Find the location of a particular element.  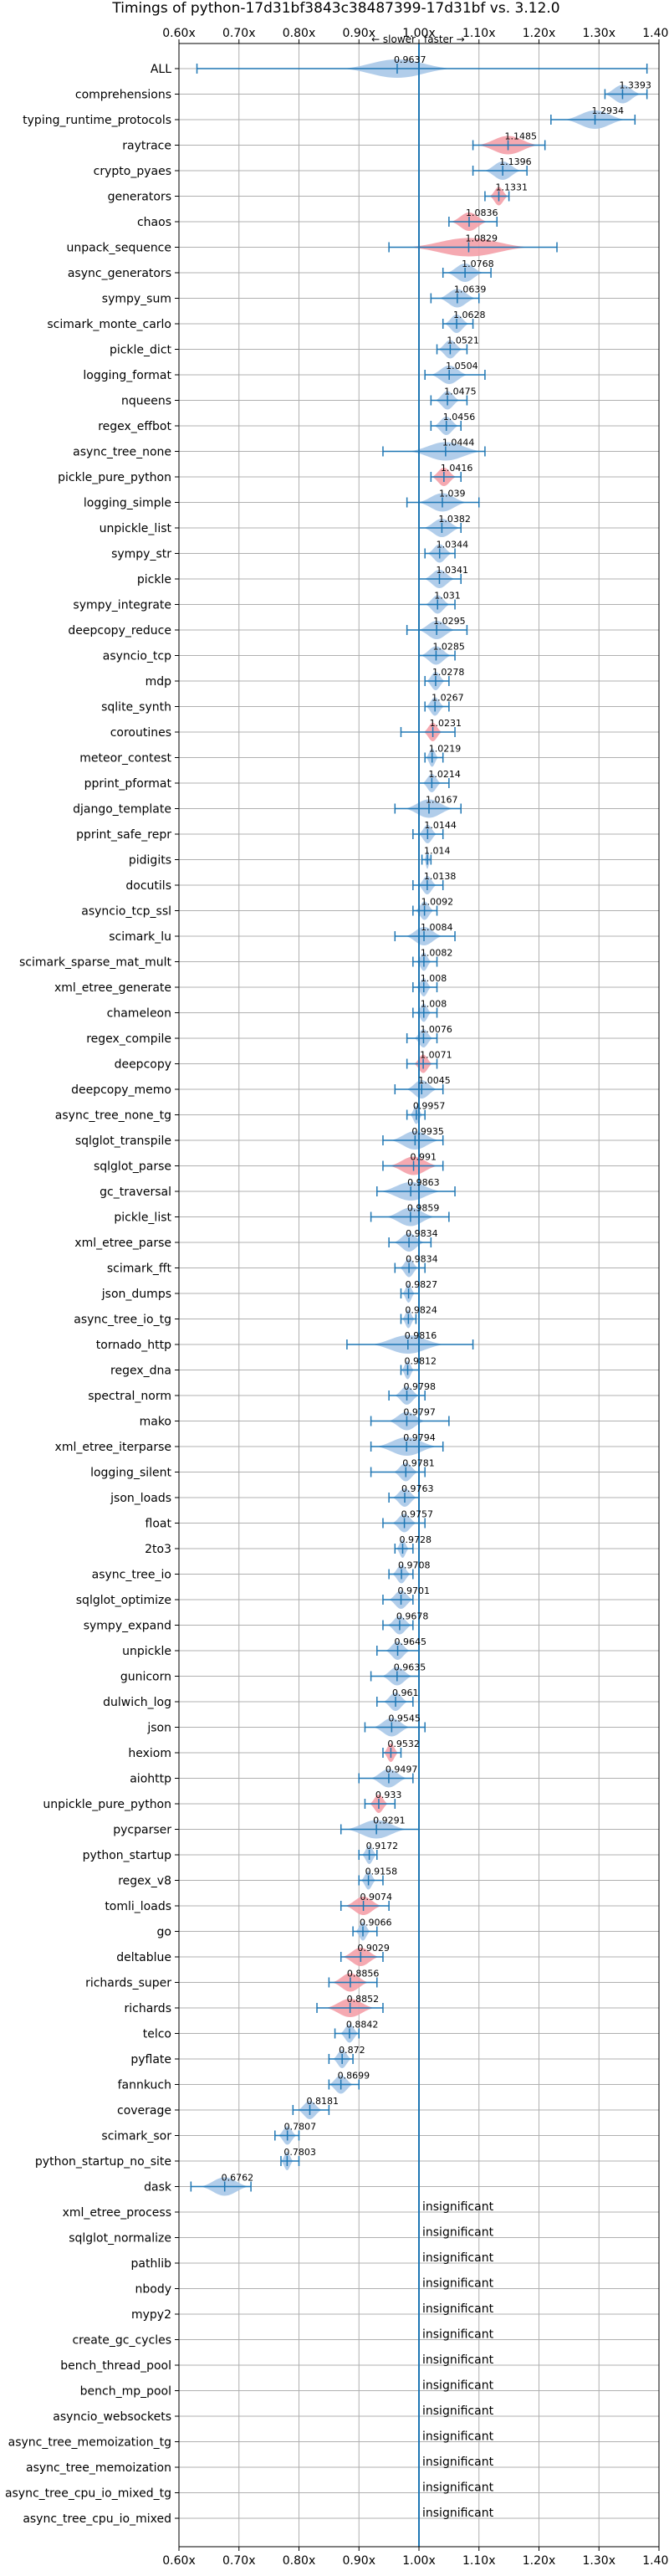

benchmark-label: meteor_contest is located at coordinates (125, 759).